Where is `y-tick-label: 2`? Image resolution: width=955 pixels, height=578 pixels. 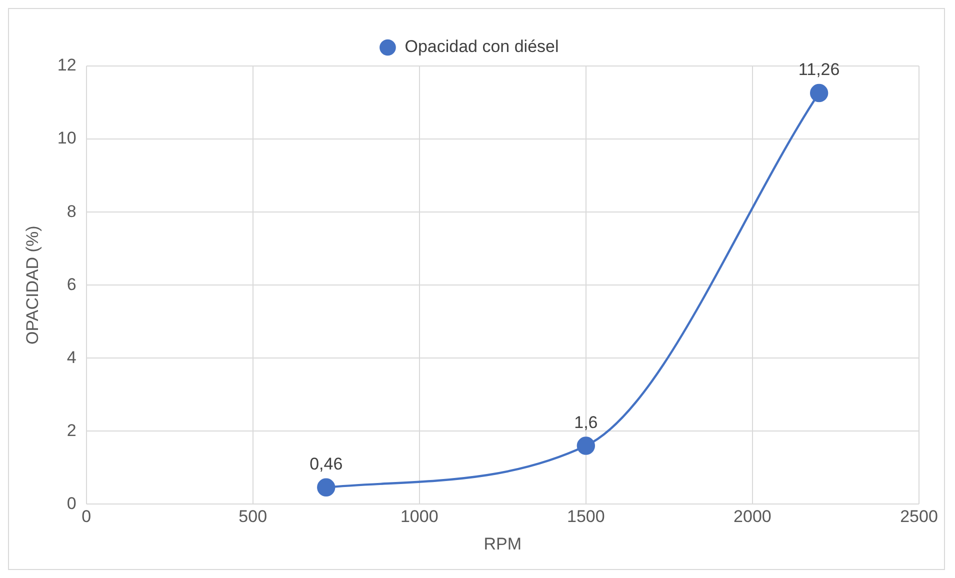
y-tick-label: 2 is located at coordinates (71, 430).